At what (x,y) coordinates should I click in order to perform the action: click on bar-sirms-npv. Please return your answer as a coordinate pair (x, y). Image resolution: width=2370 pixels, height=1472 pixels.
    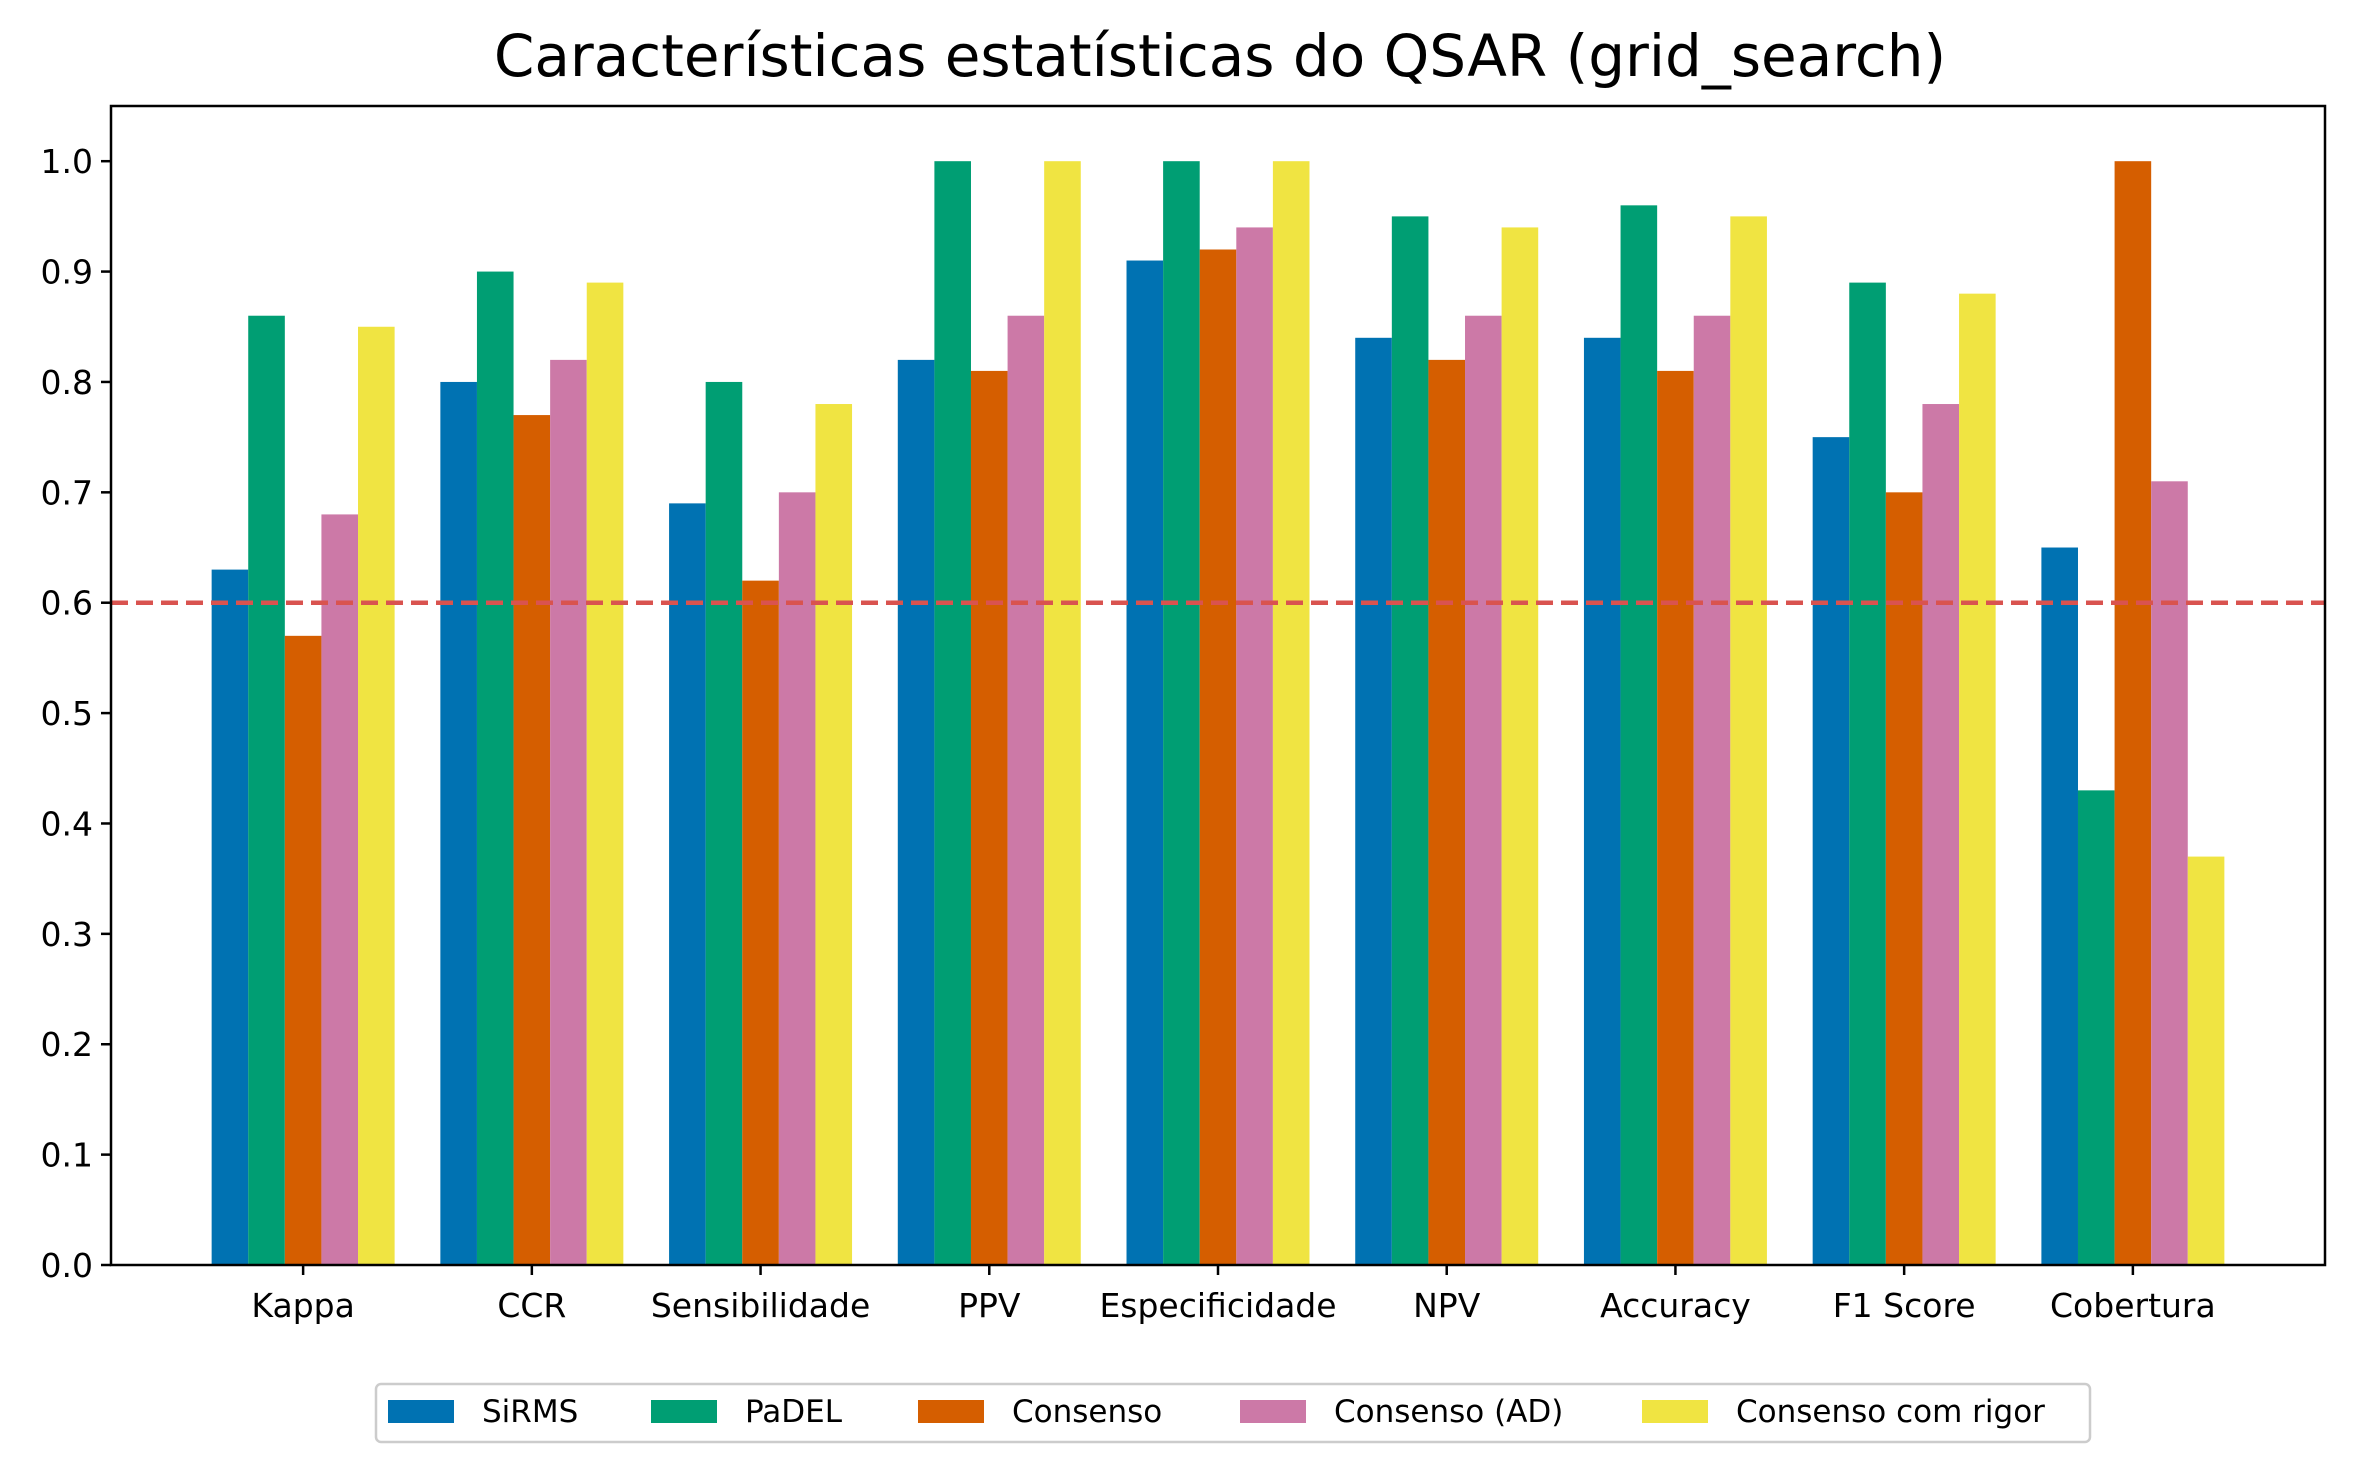
    Looking at the image, I should click on (1373, 801).